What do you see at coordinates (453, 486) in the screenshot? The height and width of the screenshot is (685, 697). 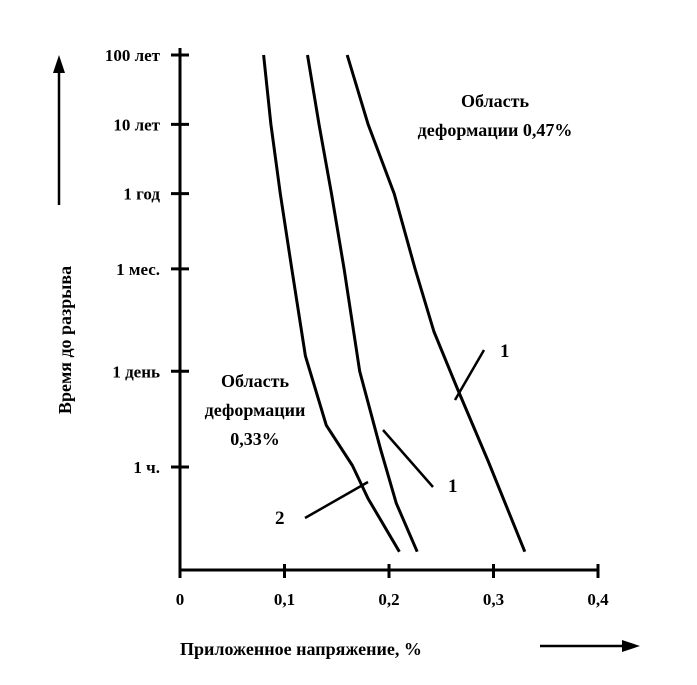 I see `series-label-2: 1` at bounding box center [453, 486].